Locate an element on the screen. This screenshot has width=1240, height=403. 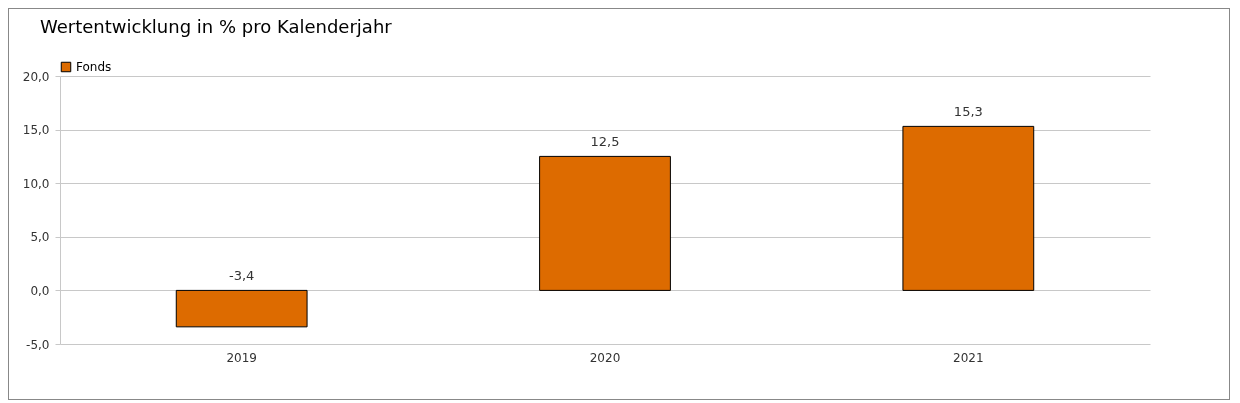
x-tick-label: 2021 is located at coordinates (968, 357).